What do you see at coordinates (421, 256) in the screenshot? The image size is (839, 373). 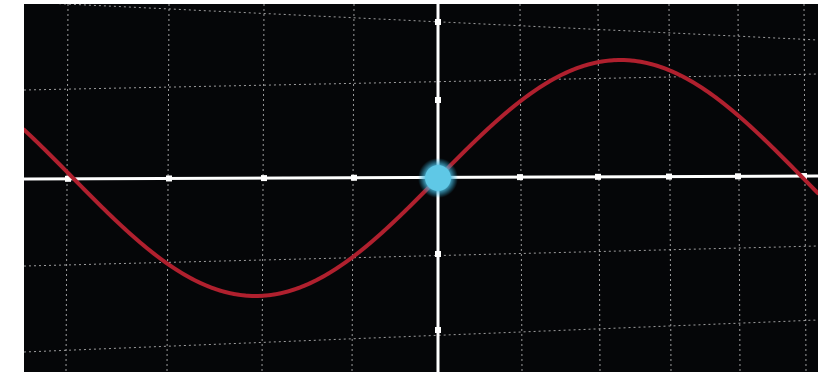 I see `grid-line-horizontal` at bounding box center [421, 256].